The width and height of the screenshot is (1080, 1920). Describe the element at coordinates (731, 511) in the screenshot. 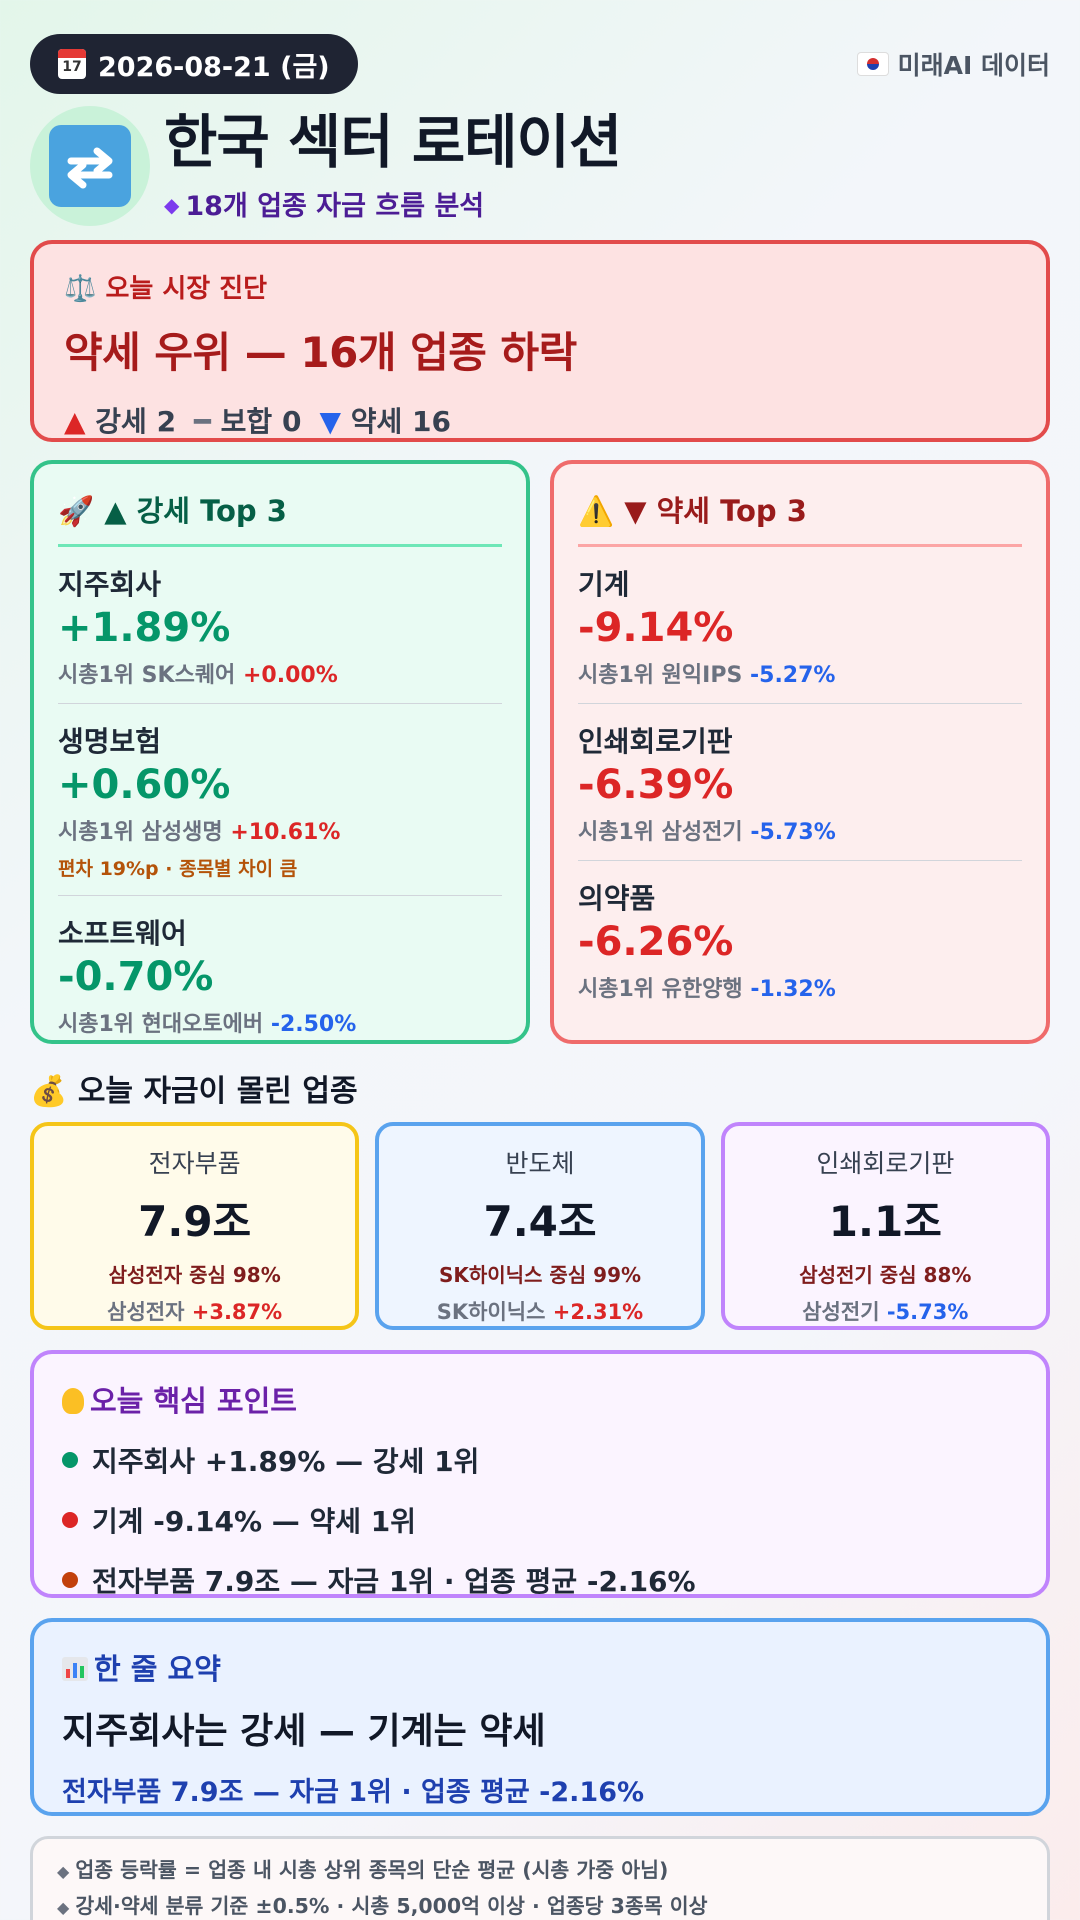

I see `top-down-heading-text: 약세 Top 3` at that location.